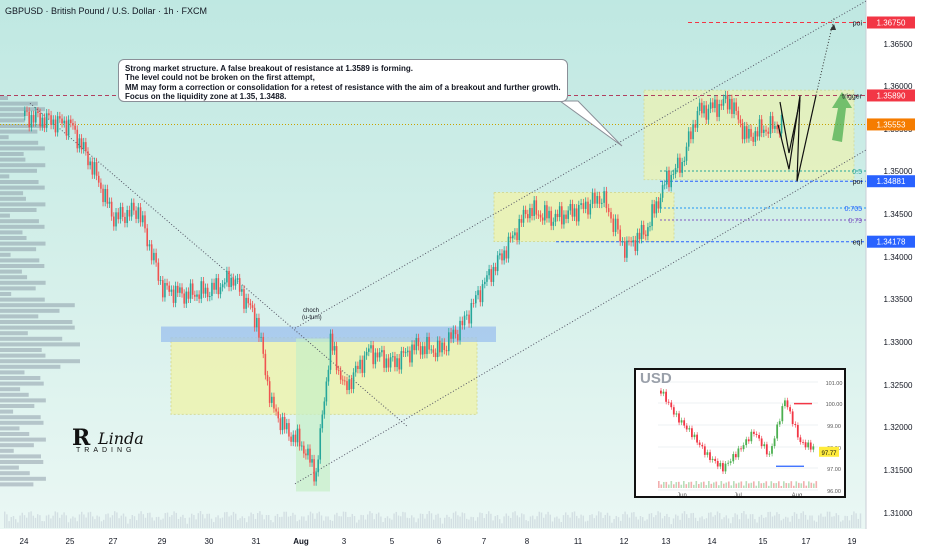 This screenshot has height=550, width=932. I want to click on inset-title: USD, so click(656, 378).